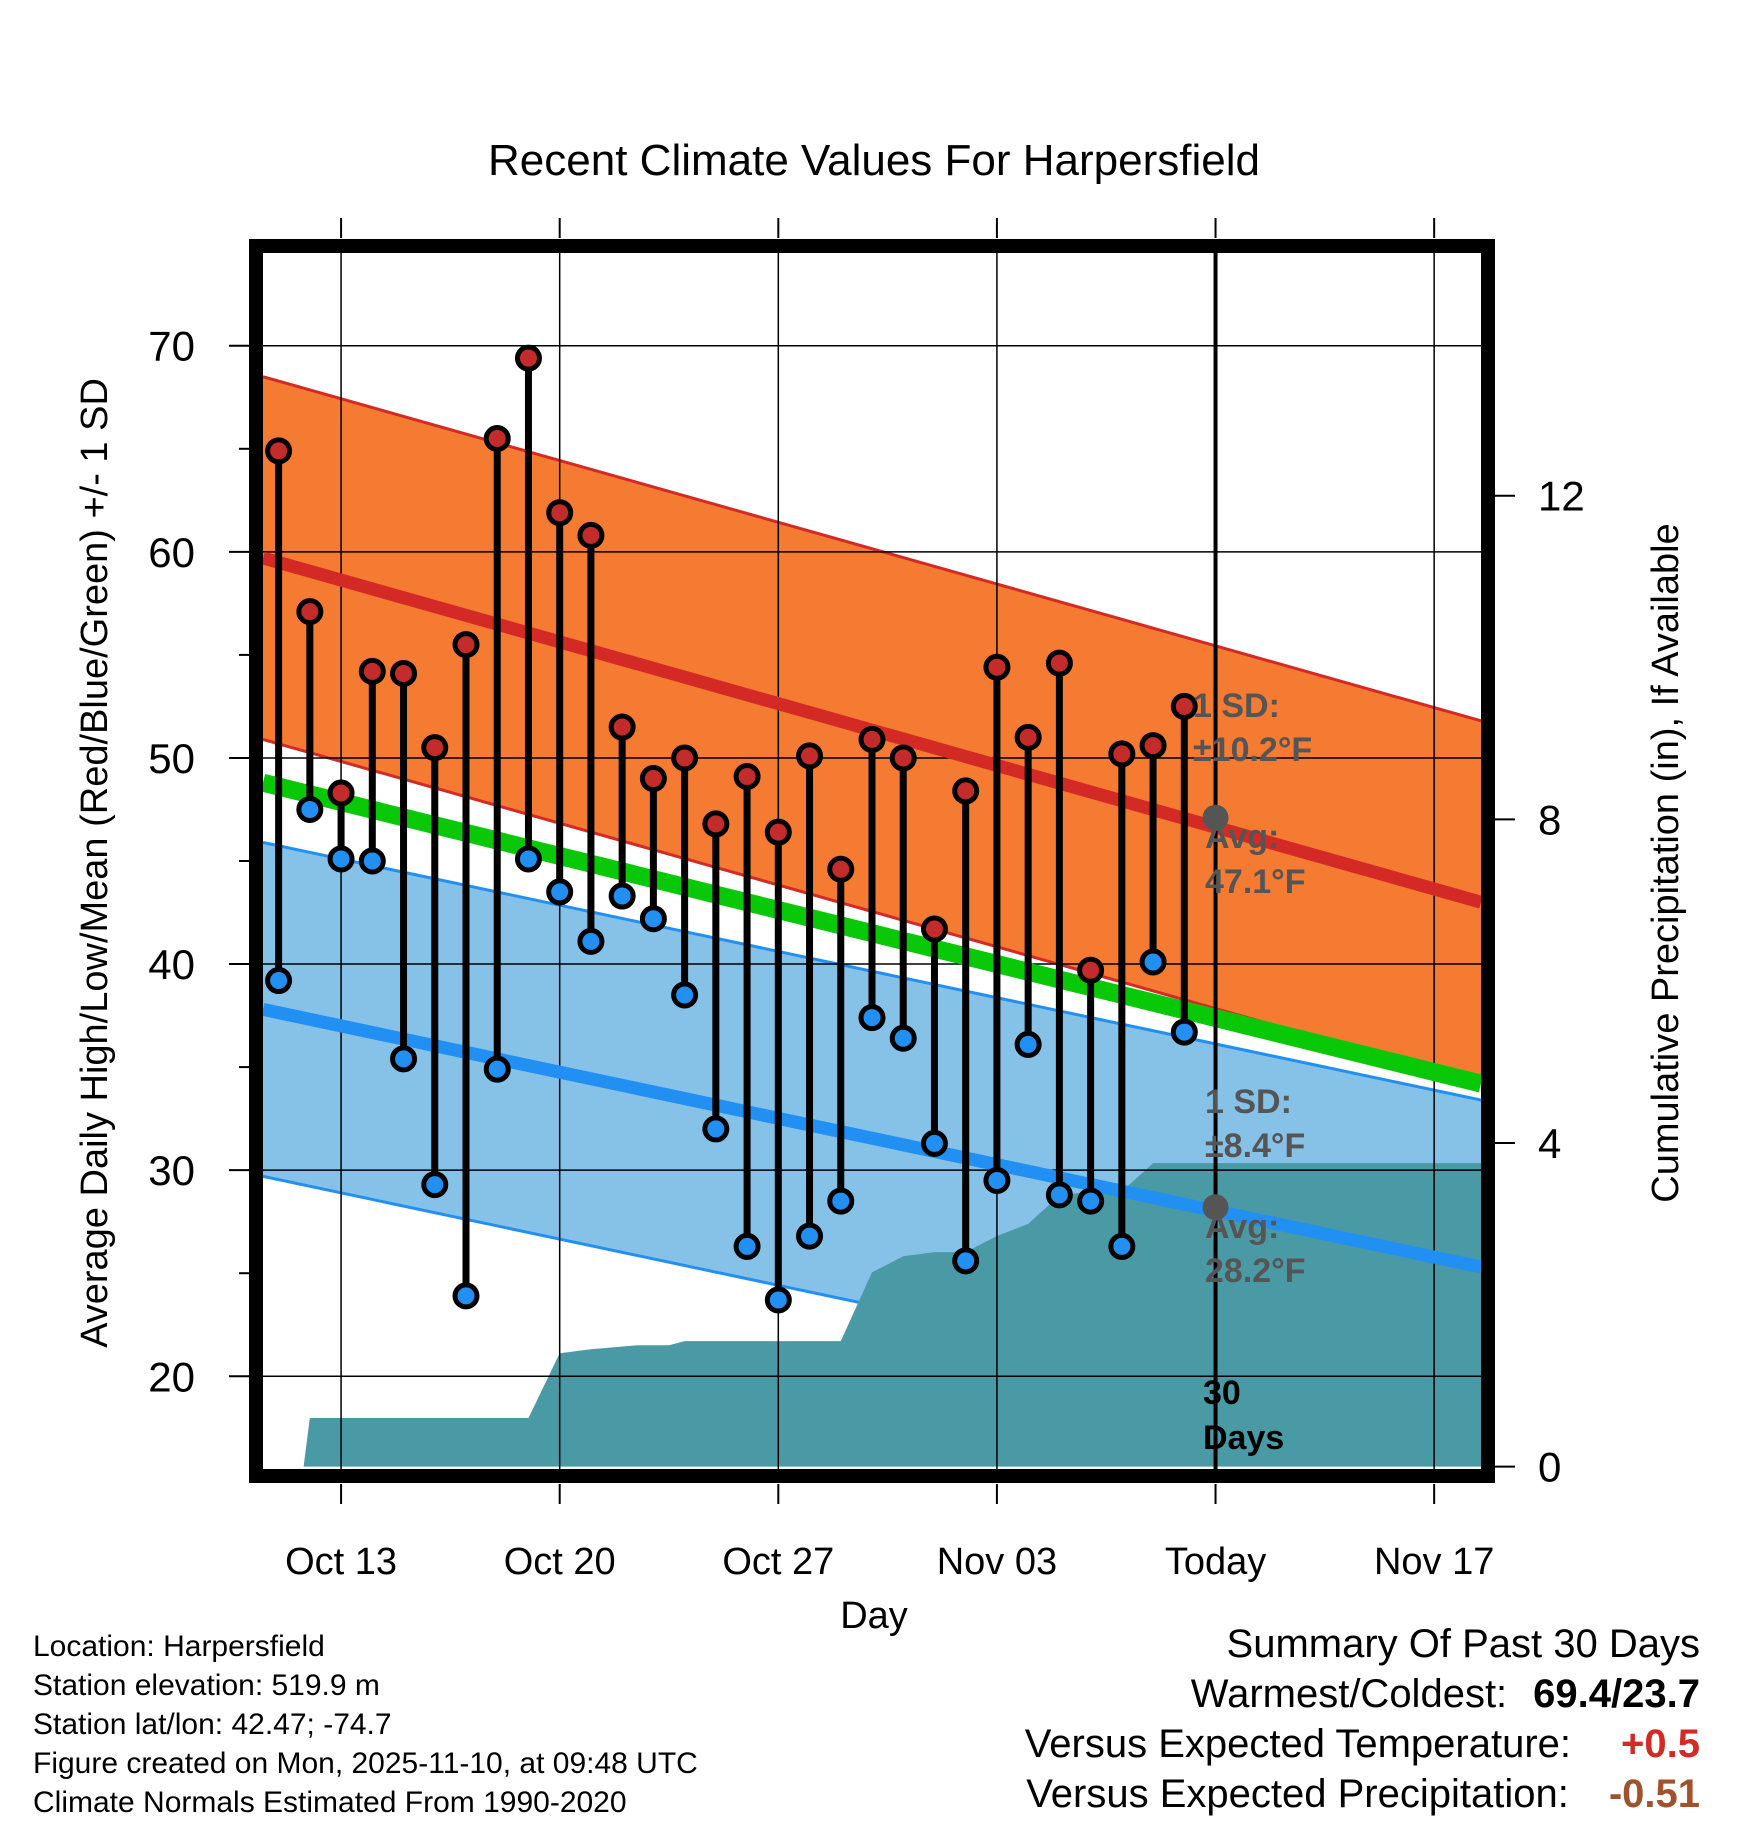 The image size is (1748, 1828). What do you see at coordinates (330, 1802) in the screenshot?
I see `footer-normals: Climate Normals Estimated From 1990-2020` at bounding box center [330, 1802].